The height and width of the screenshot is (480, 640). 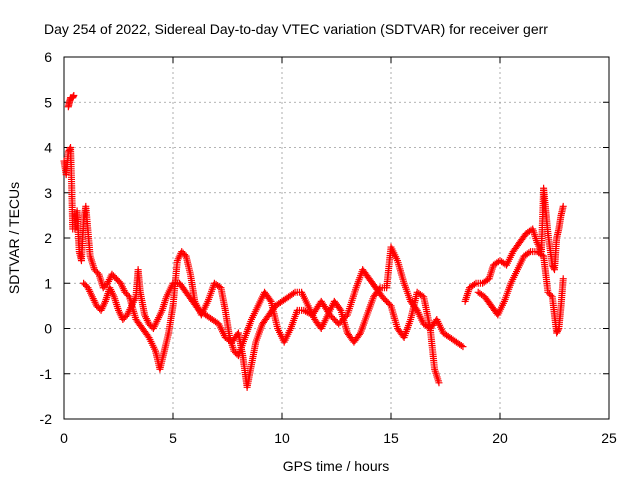 What do you see at coordinates (14, 238) in the screenshot?
I see `y-axis-label: SDTVAR / TECUs` at bounding box center [14, 238].